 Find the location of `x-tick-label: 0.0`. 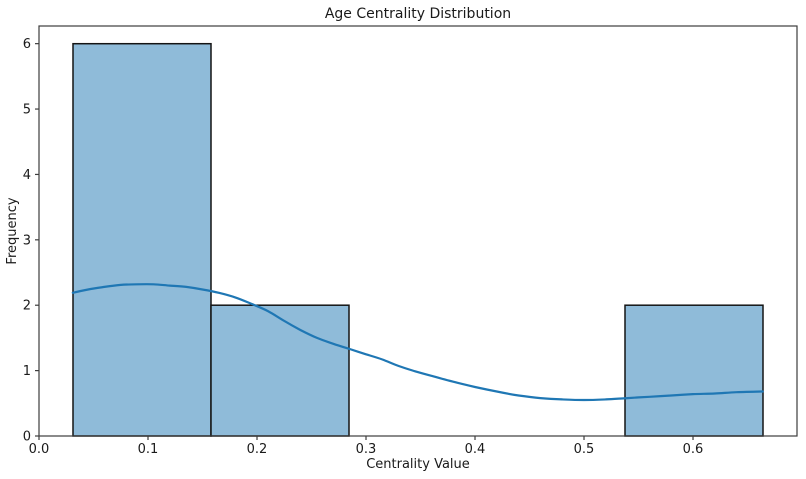

x-tick-label: 0.0 is located at coordinates (39, 449).